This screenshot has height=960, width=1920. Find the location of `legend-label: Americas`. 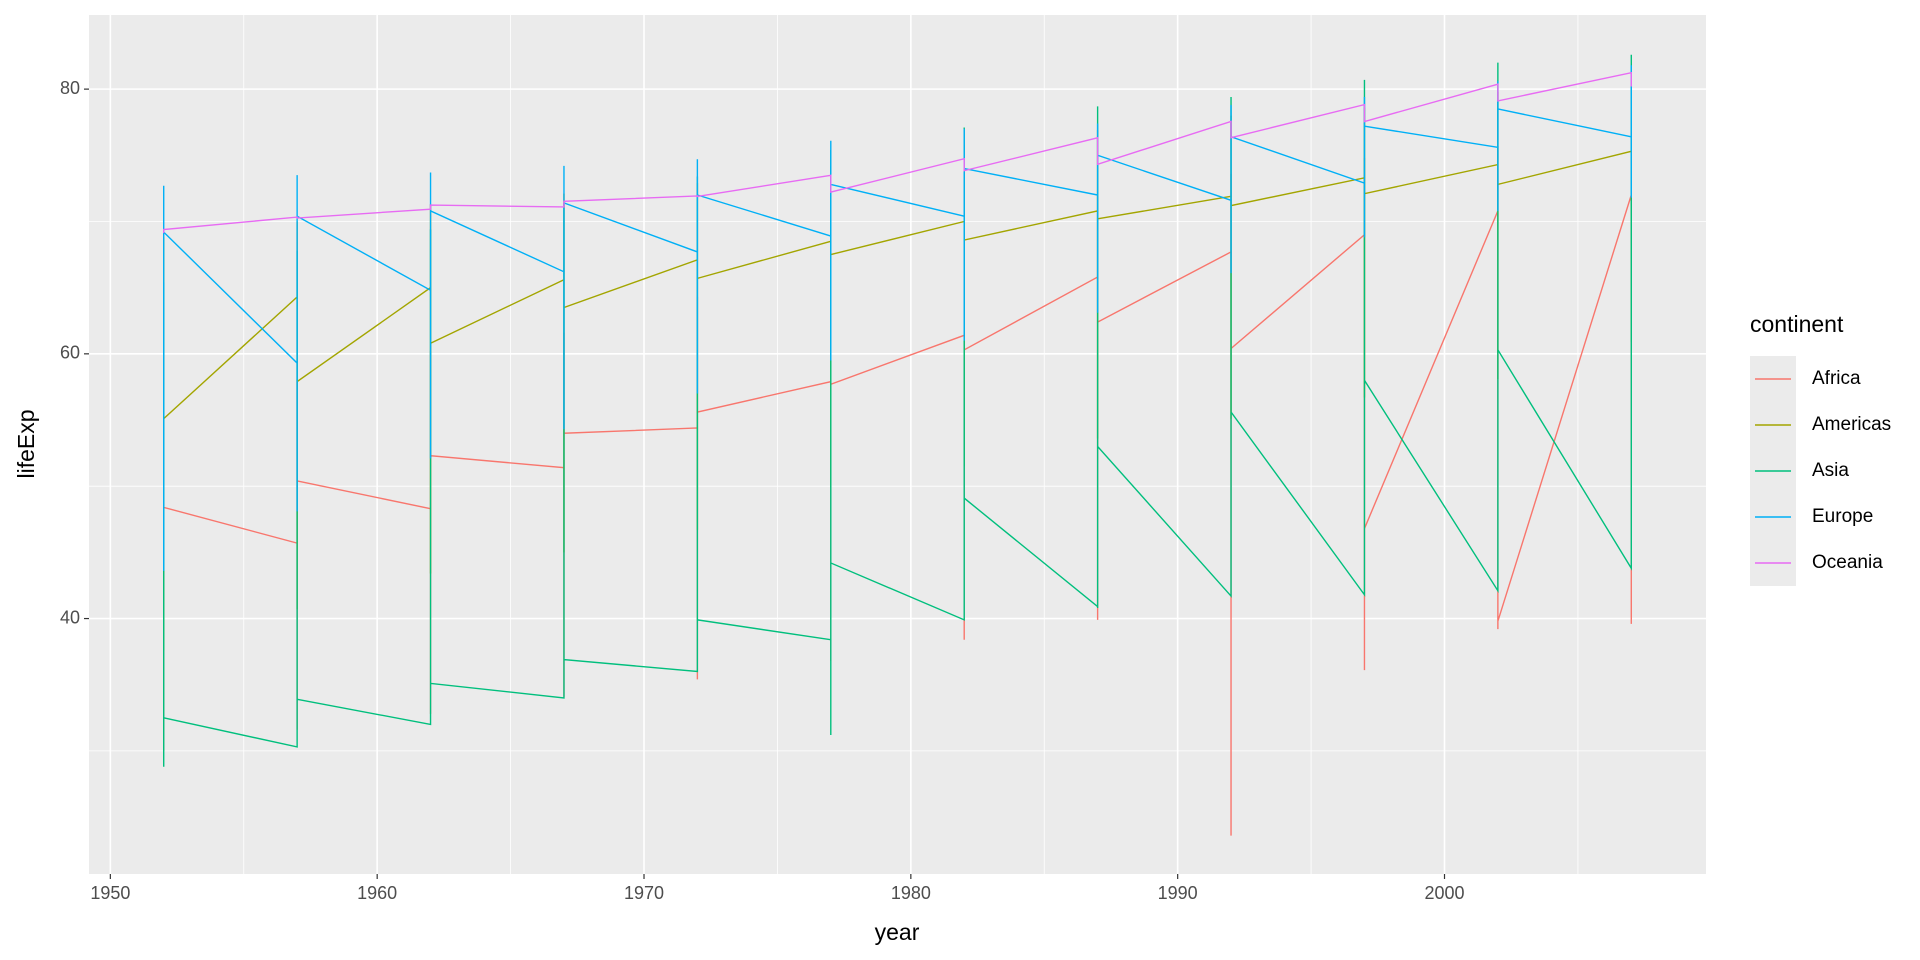

legend-label: Americas is located at coordinates (1851, 424).